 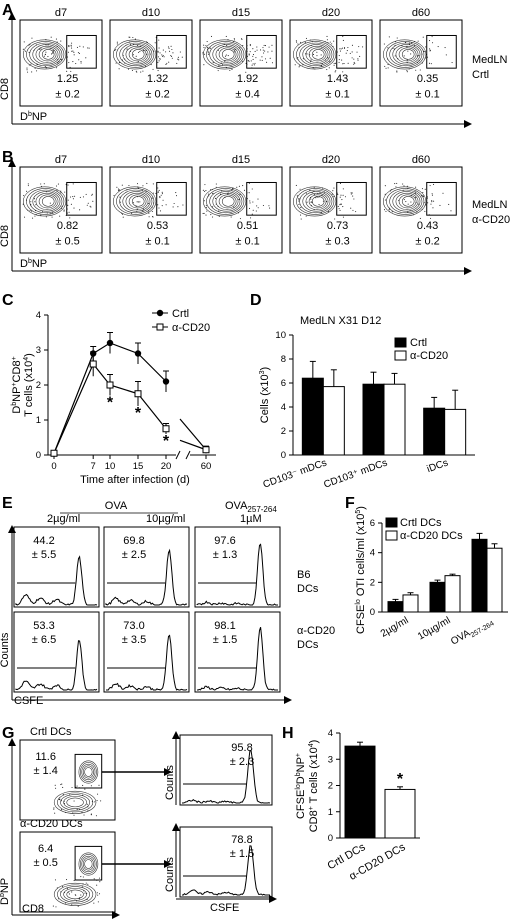 What do you see at coordinates (224, 541) in the screenshot?
I see `e-hist-mean: 97.6` at bounding box center [224, 541].